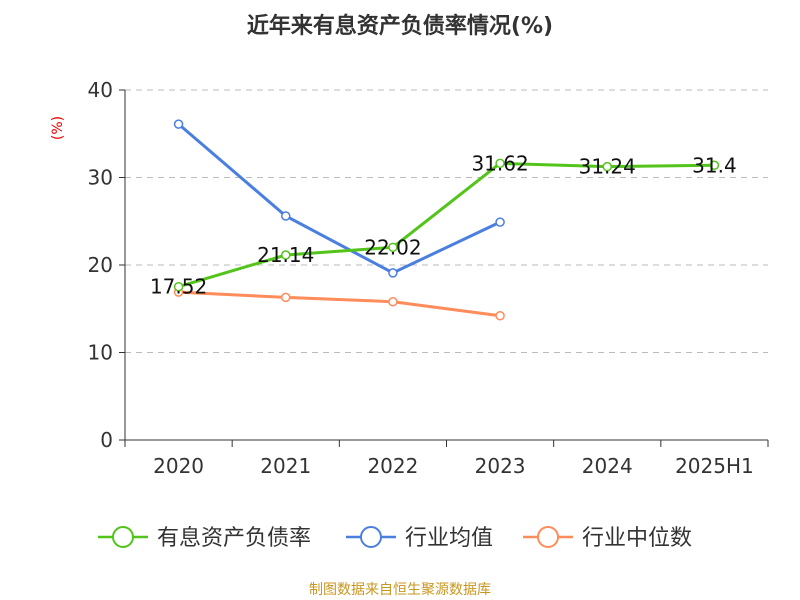 Image resolution: width=800 pixels, height=600 pixels. What do you see at coordinates (234, 538) in the screenshot?
I see `legend-label: 有息资产负债率` at bounding box center [234, 538].